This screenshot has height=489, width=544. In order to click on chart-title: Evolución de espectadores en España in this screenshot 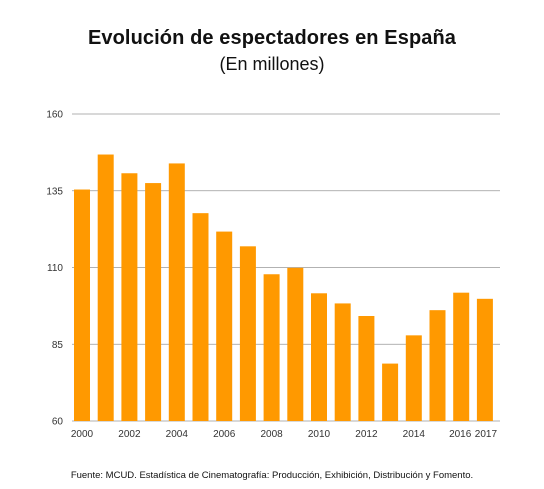, I will do `click(272, 38)`.